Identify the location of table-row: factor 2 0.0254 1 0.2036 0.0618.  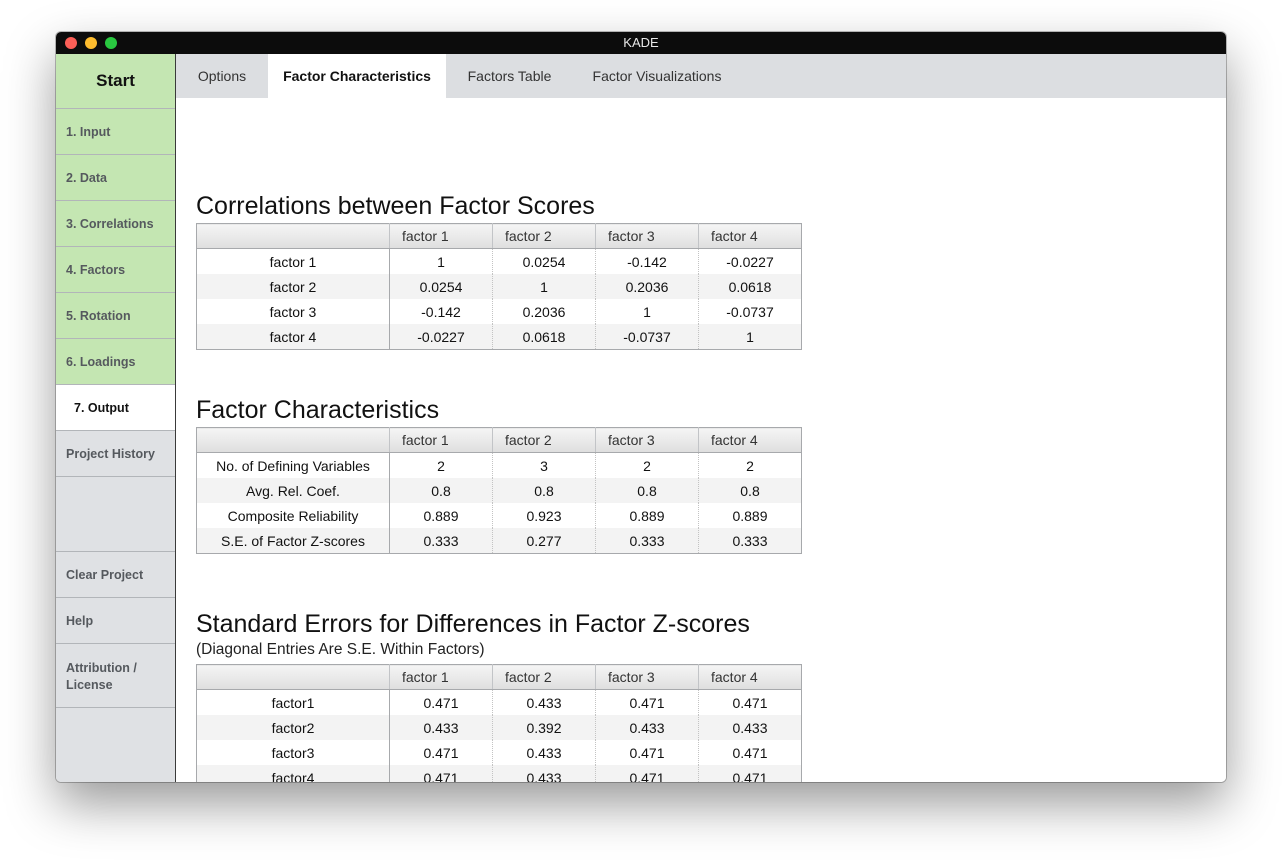
(499, 286).